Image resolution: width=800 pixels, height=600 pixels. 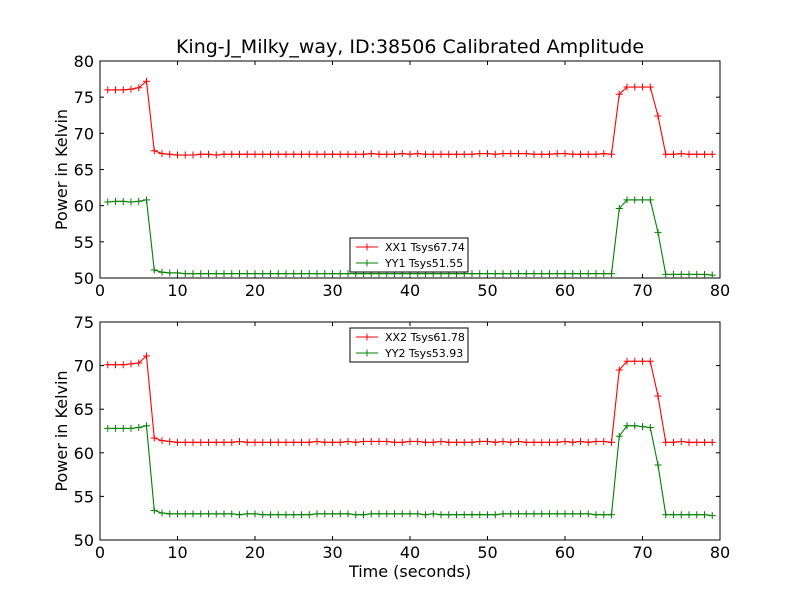 What do you see at coordinates (100, 552) in the screenshot?
I see `x-tick-label: 0` at bounding box center [100, 552].